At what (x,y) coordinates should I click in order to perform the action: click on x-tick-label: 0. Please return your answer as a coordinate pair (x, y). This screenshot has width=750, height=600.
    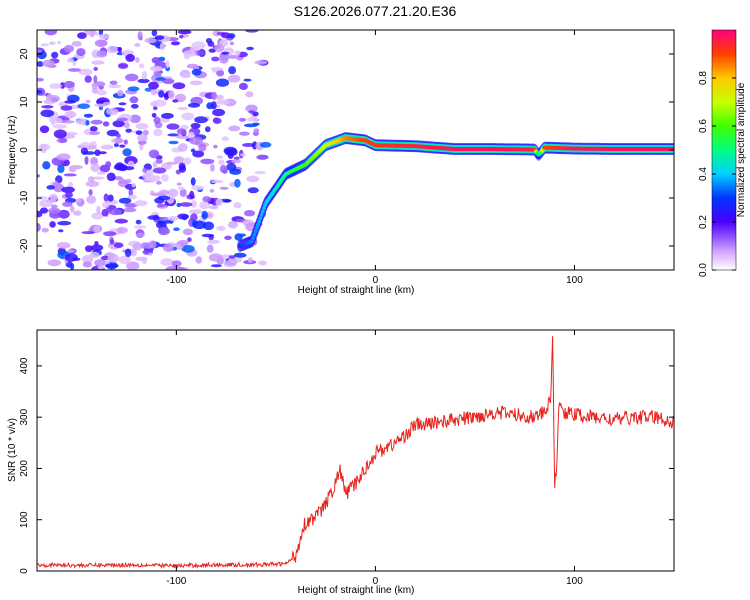
    Looking at the image, I should click on (376, 280).